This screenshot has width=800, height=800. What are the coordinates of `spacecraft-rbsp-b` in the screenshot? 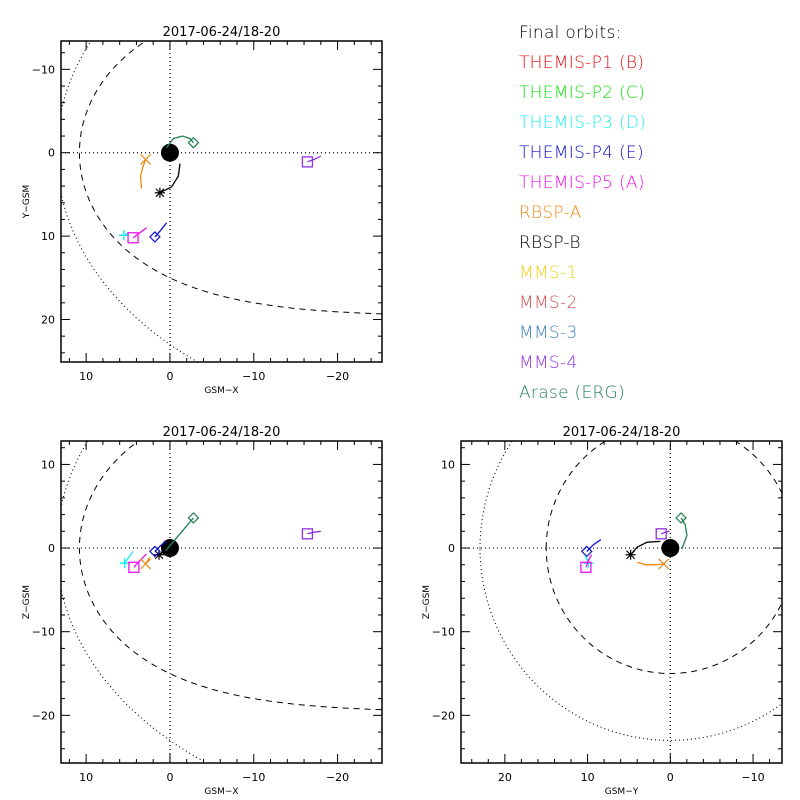 It's located at (167, 180).